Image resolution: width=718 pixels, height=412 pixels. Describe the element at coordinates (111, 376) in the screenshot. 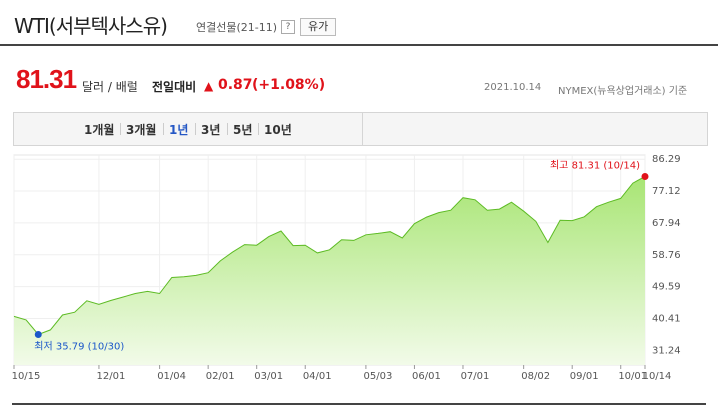

I see `x-tick-label: 12/01` at that location.